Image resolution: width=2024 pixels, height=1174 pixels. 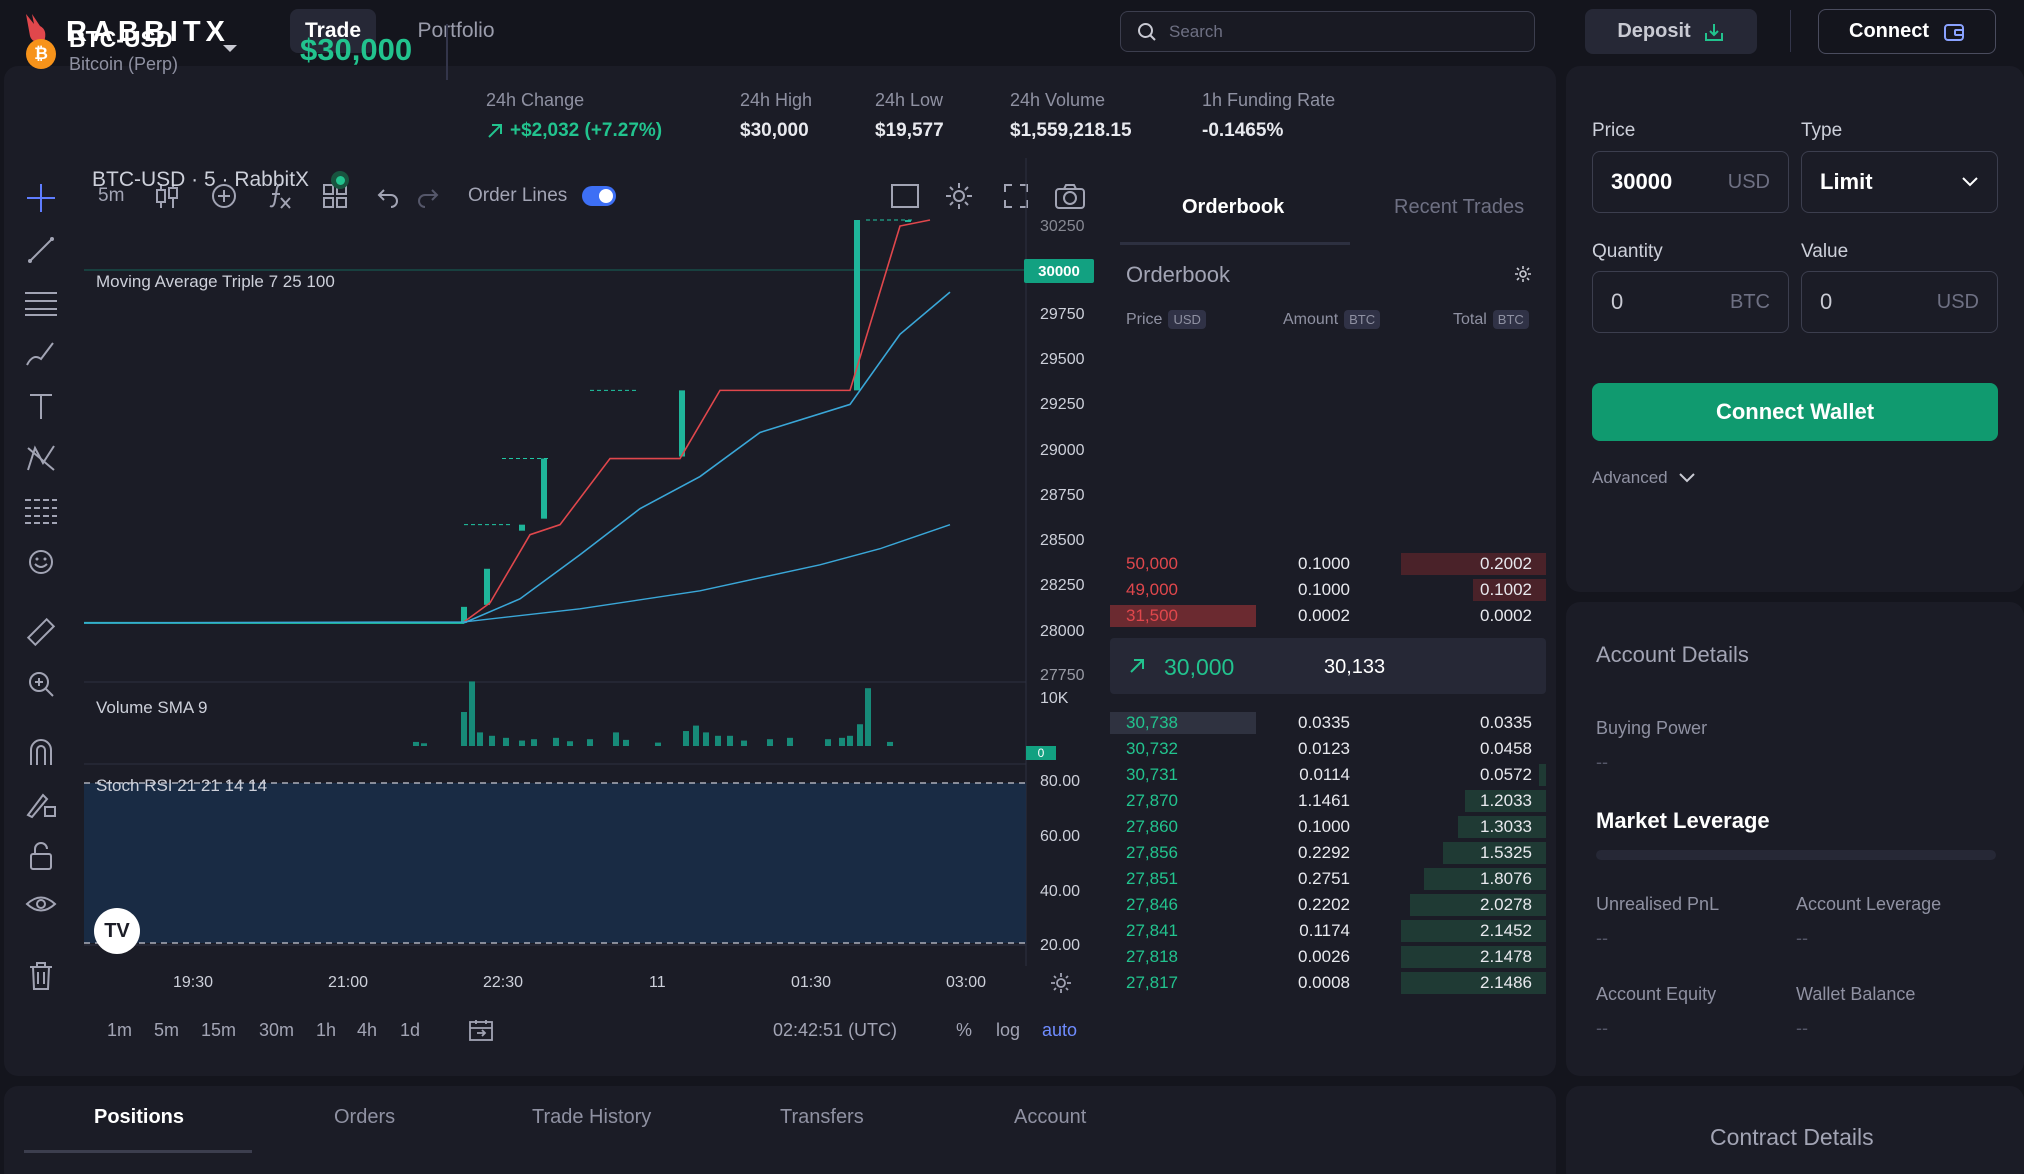 What do you see at coordinates (1792, 1137) in the screenshot?
I see `contract-details-title: Contract Details` at bounding box center [1792, 1137].